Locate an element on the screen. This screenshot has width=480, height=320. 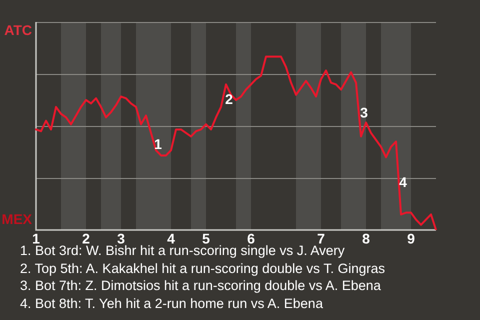
text: ATC is located at coordinates (18, 30).